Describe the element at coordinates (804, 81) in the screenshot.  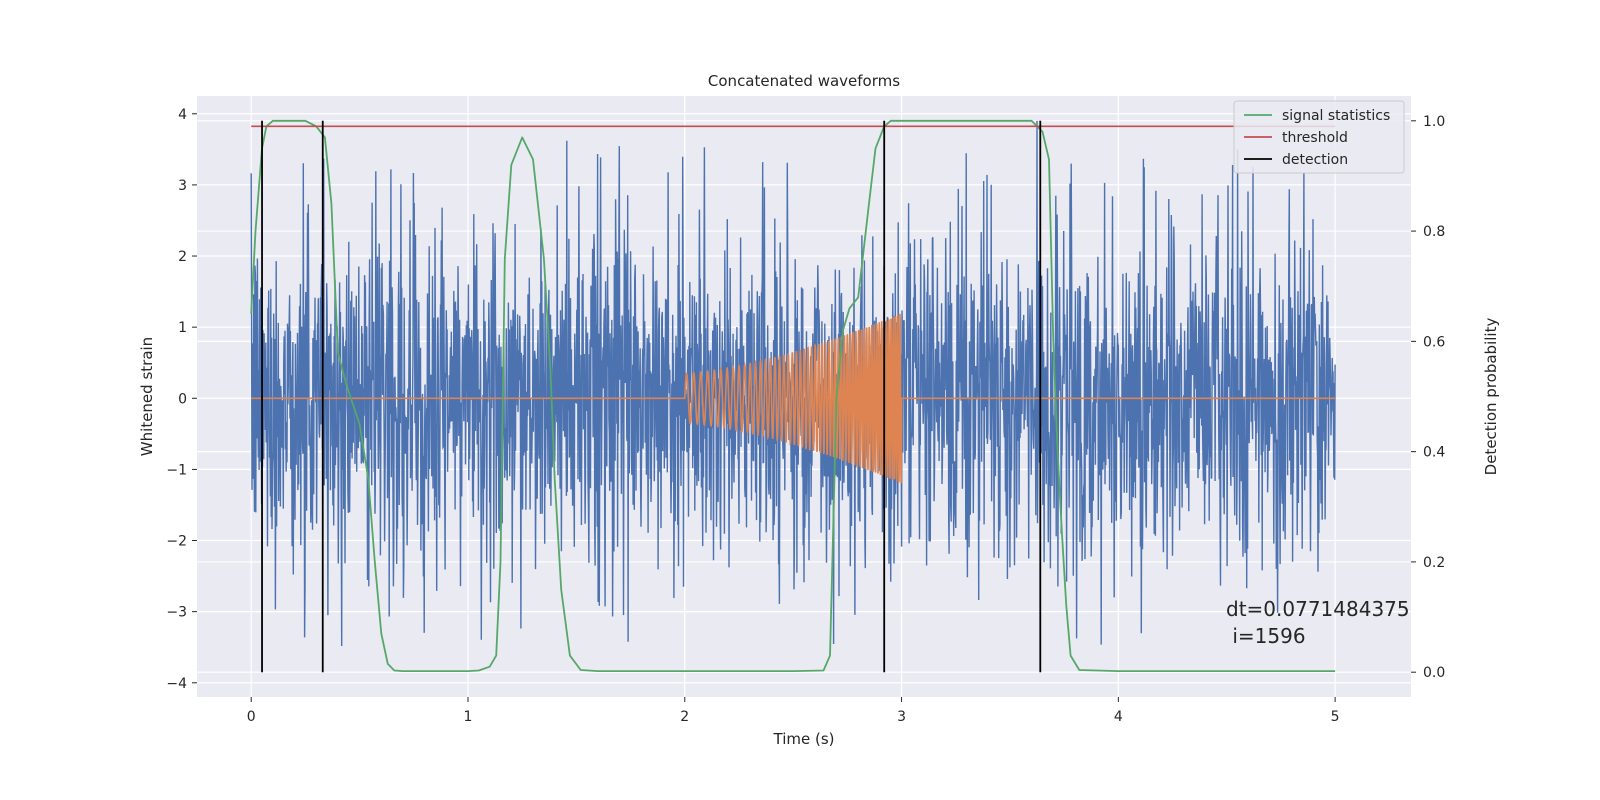
I see `chart-title: Concatenated waveforms` at that location.